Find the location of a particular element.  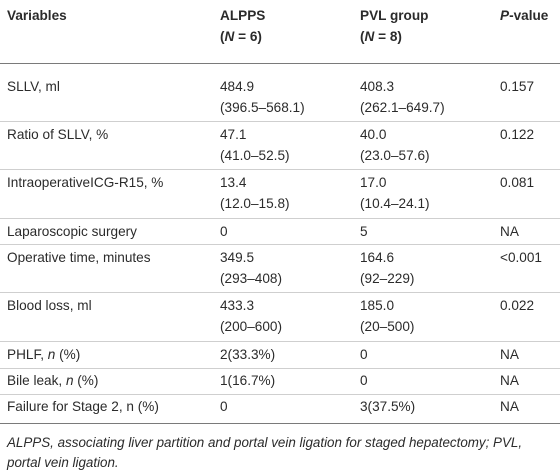

header-alpps-n: (N = 6) is located at coordinates (241, 36).